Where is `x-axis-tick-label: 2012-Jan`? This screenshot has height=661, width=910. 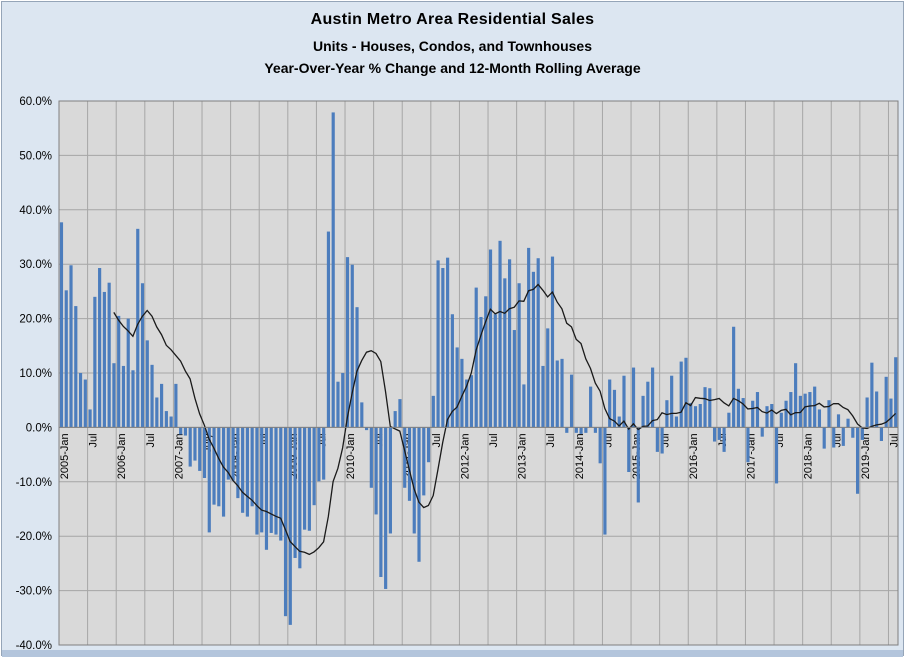
x-axis-tick-label: 2012-Jan is located at coordinates (465, 456).